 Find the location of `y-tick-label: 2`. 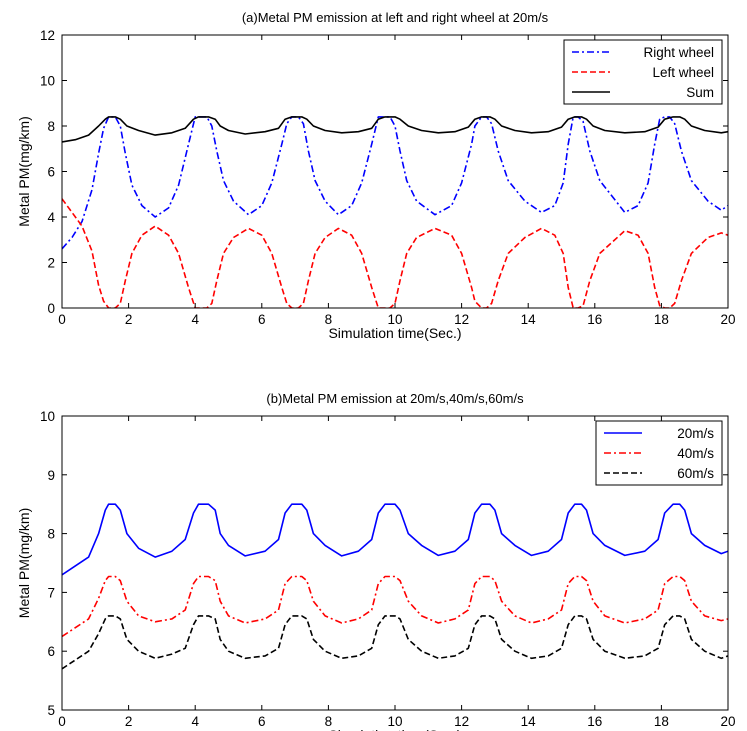

y-tick-label: 2 is located at coordinates (51, 263).